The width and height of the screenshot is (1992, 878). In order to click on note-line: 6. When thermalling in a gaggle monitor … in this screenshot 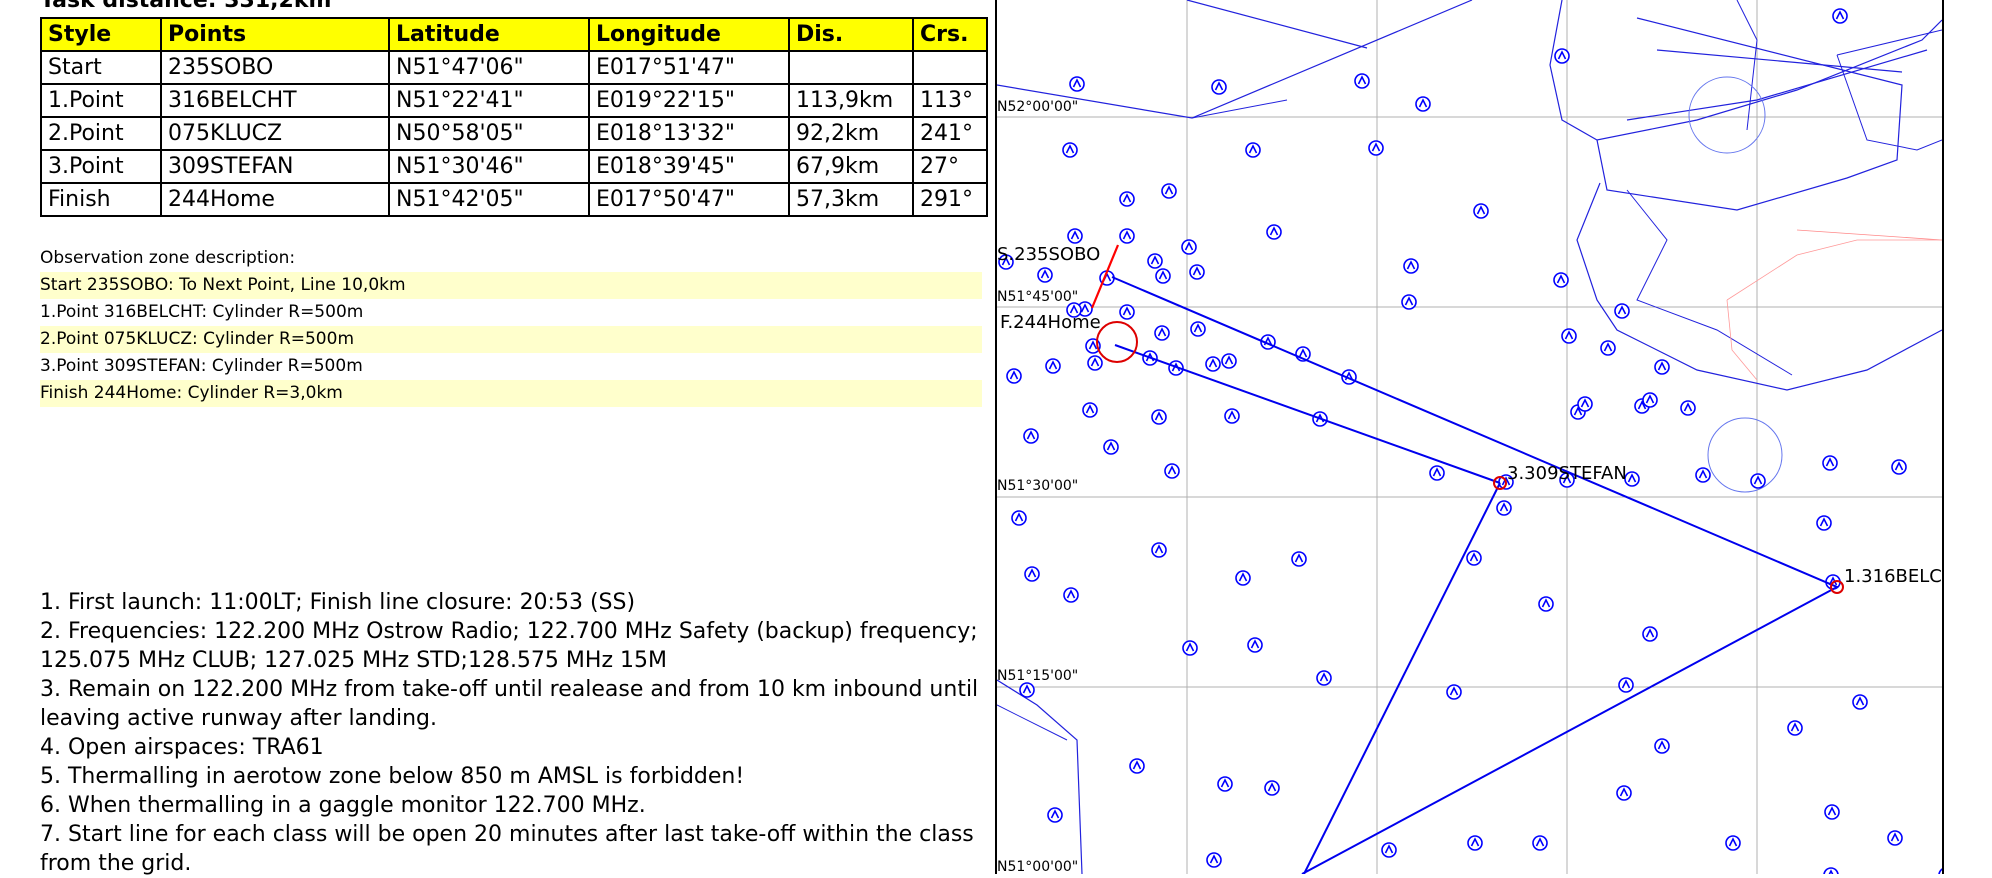, I will do `click(343, 805)`.